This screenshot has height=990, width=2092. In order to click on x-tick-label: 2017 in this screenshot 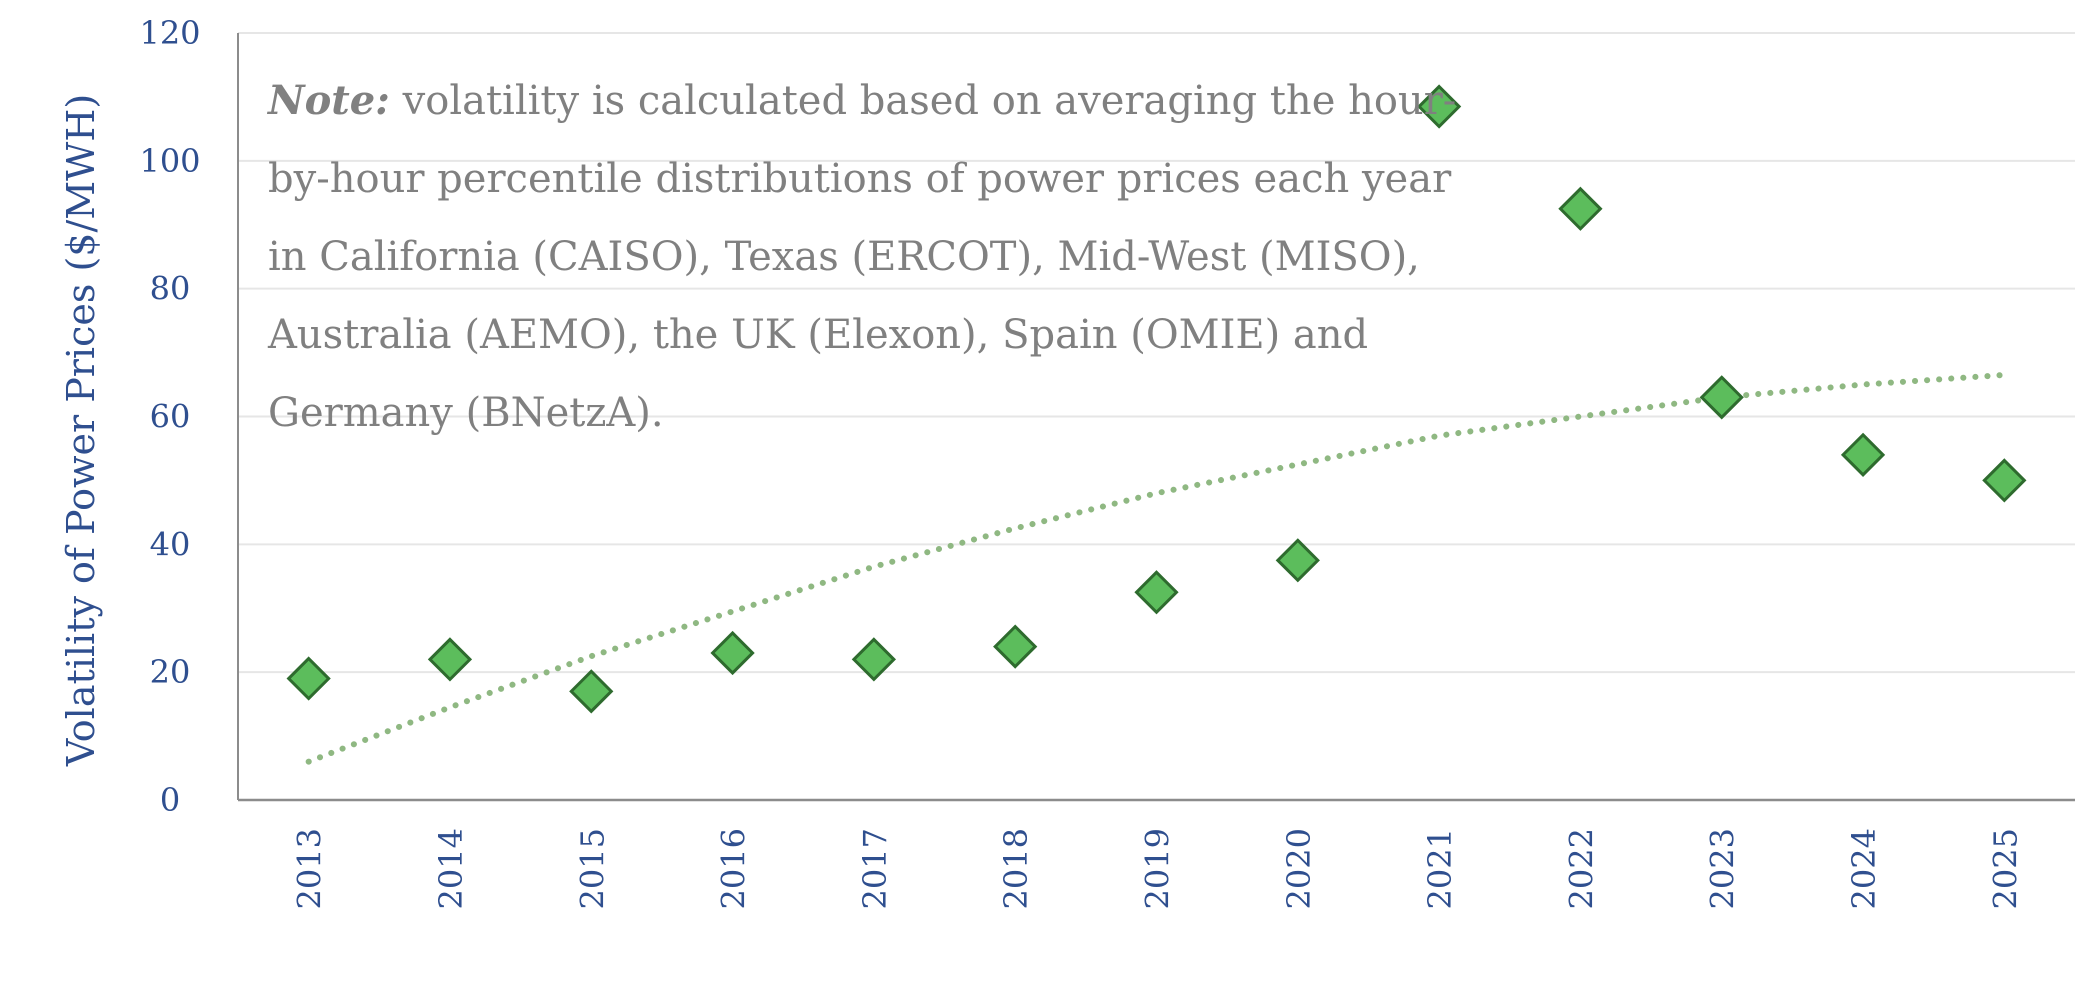, I will do `click(875, 868)`.